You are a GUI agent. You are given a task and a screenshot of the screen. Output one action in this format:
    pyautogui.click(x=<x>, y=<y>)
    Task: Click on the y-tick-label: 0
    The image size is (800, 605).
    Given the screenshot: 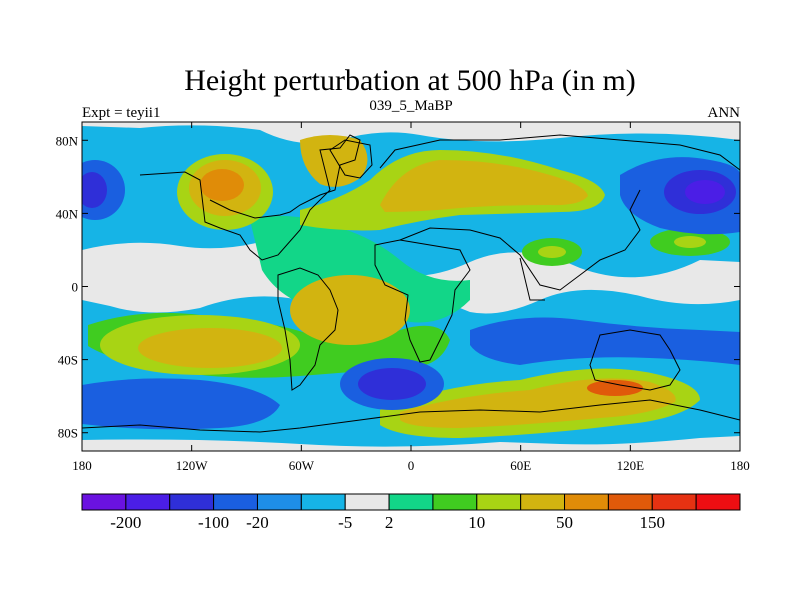 What is the action you would take?
    pyautogui.click(x=75, y=287)
    